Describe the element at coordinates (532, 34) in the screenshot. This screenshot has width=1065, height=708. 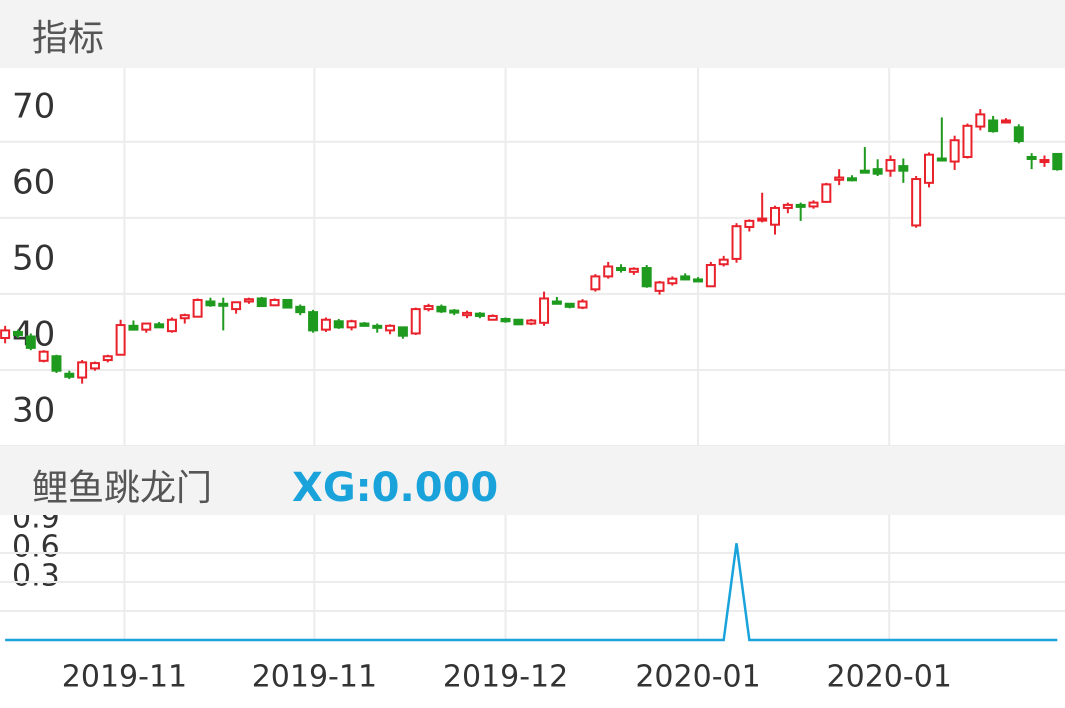
I see `header-bar` at that location.